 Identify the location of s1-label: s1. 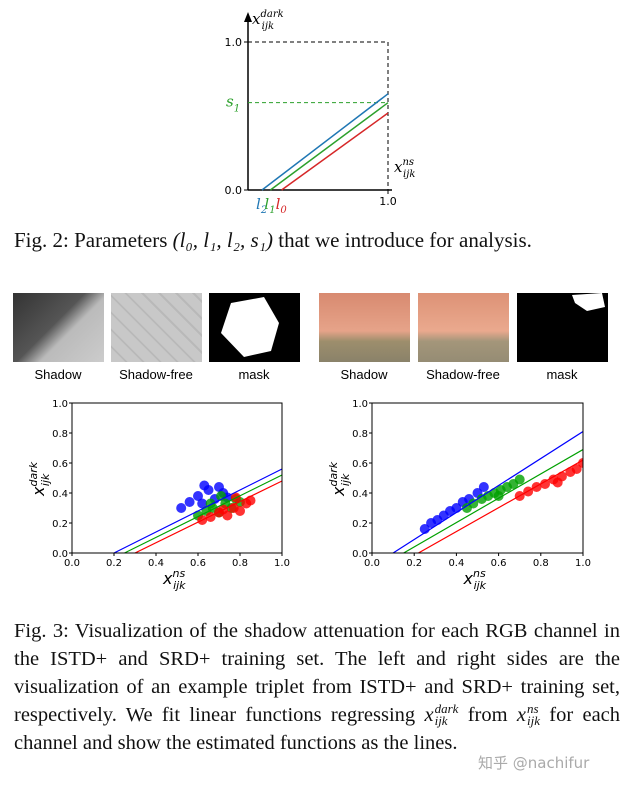
(233, 104).